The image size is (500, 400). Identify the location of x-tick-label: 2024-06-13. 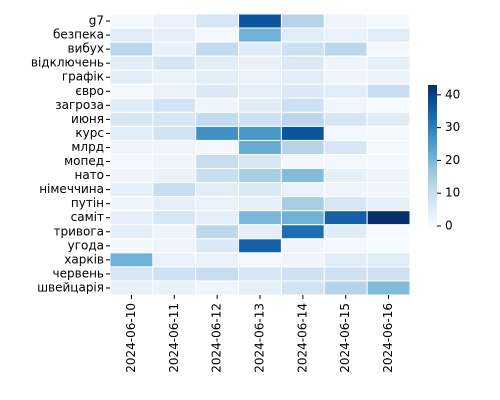
(260, 338).